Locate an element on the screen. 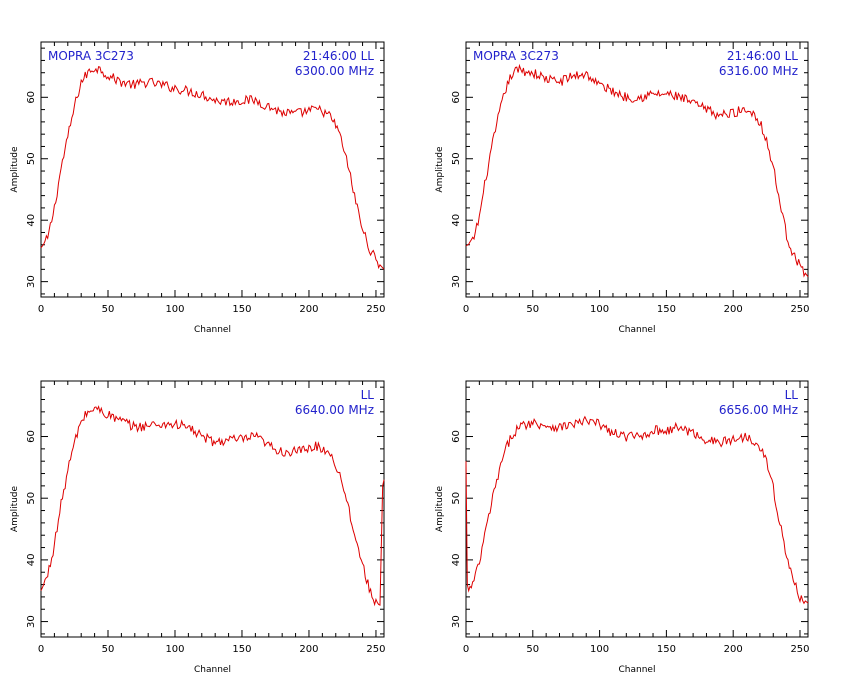 The image size is (850, 680). frequency-annotation: 6656.00 MHz is located at coordinates (758, 410).